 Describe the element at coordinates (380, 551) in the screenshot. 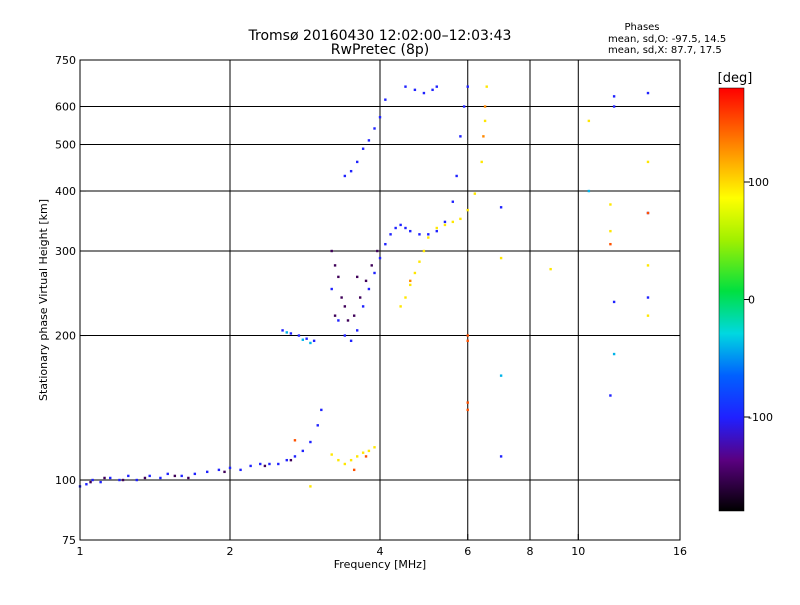

I see `x-tick-label: 4` at that location.